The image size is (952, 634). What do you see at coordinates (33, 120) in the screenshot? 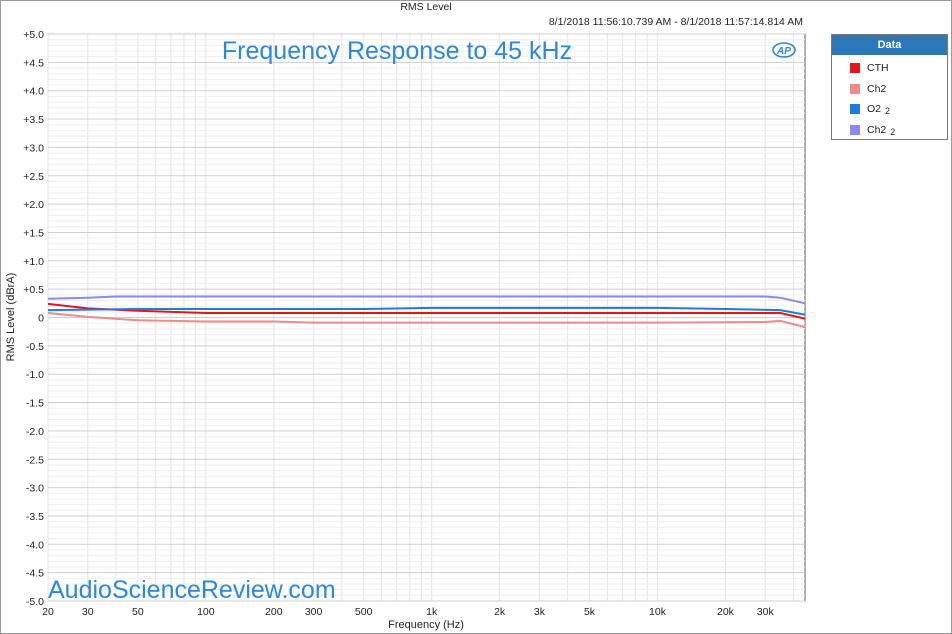
I see `y-tick-label: +3.5` at bounding box center [33, 120].